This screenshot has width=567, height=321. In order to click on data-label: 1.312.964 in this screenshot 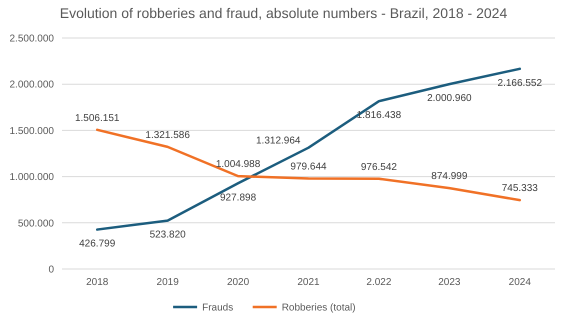, I will do `click(278, 141)`.